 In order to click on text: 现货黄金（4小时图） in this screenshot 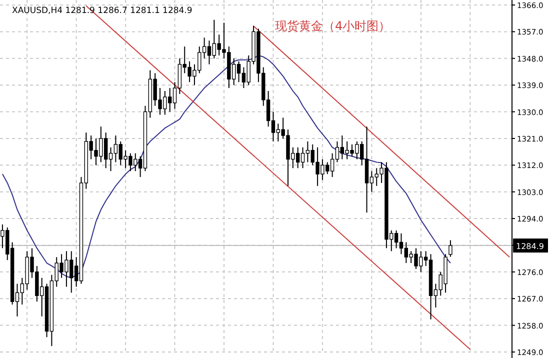, I will do `click(333, 26)`.